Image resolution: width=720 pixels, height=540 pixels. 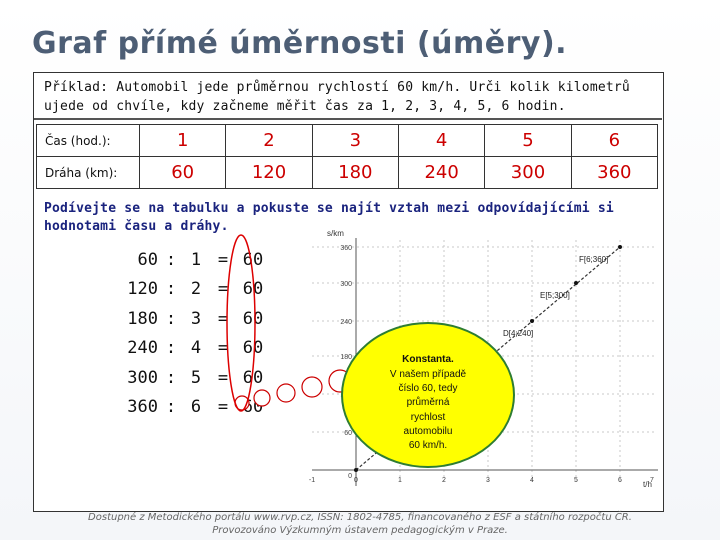 What do you see at coordinates (196, 289) in the screenshot?
I see `ratio-time: 2` at bounding box center [196, 289].